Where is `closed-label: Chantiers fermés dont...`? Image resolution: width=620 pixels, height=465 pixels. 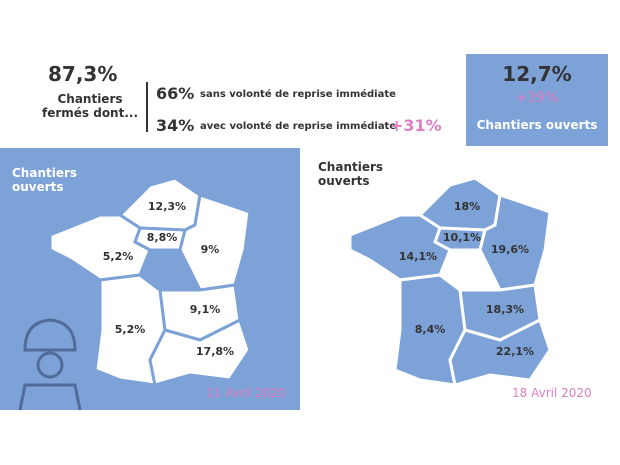
closed-label: Chantiers fermés dont... is located at coordinates (90, 106).